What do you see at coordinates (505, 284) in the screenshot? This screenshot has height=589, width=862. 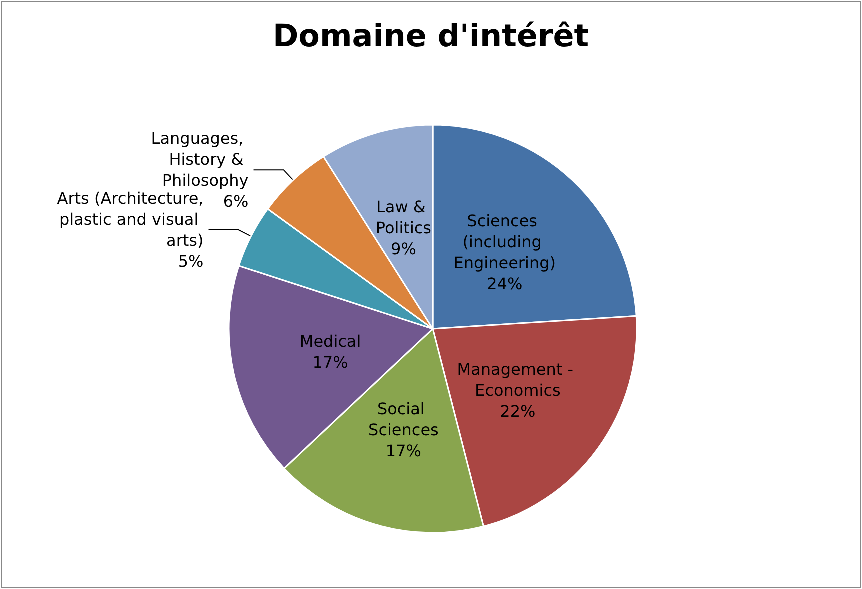 I see `data-label: 24%` at bounding box center [505, 284].